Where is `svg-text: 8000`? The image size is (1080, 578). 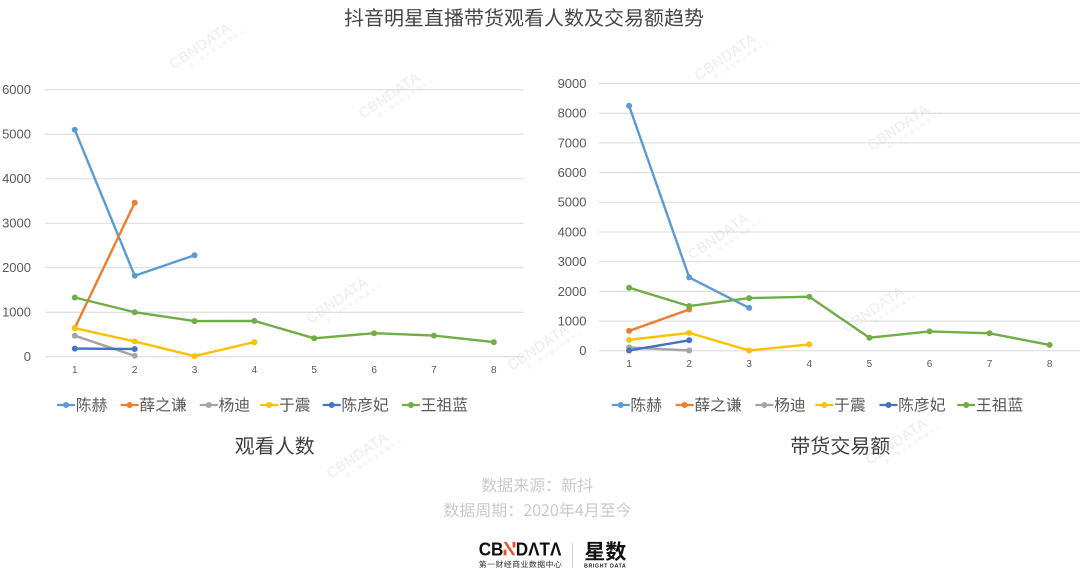 svg-text: 8000 is located at coordinates (572, 113).